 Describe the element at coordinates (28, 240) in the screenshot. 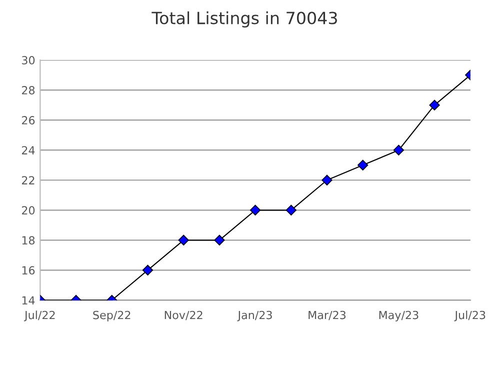

I see `y-tick-label: 18` at that location.